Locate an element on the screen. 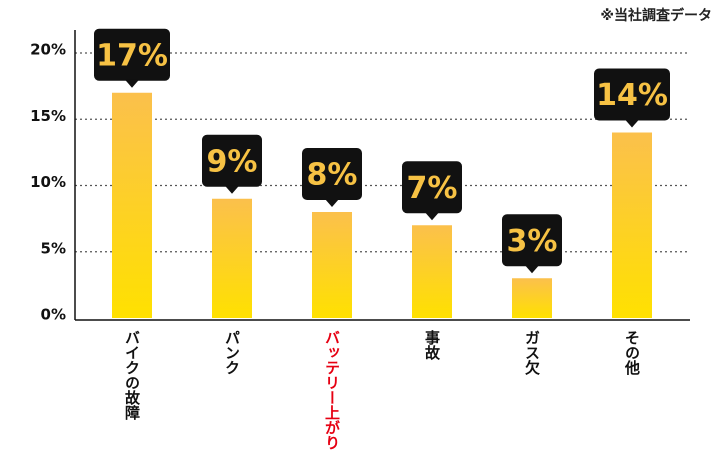 This screenshot has width=720, height=450. value-label: 8% is located at coordinates (332, 175).